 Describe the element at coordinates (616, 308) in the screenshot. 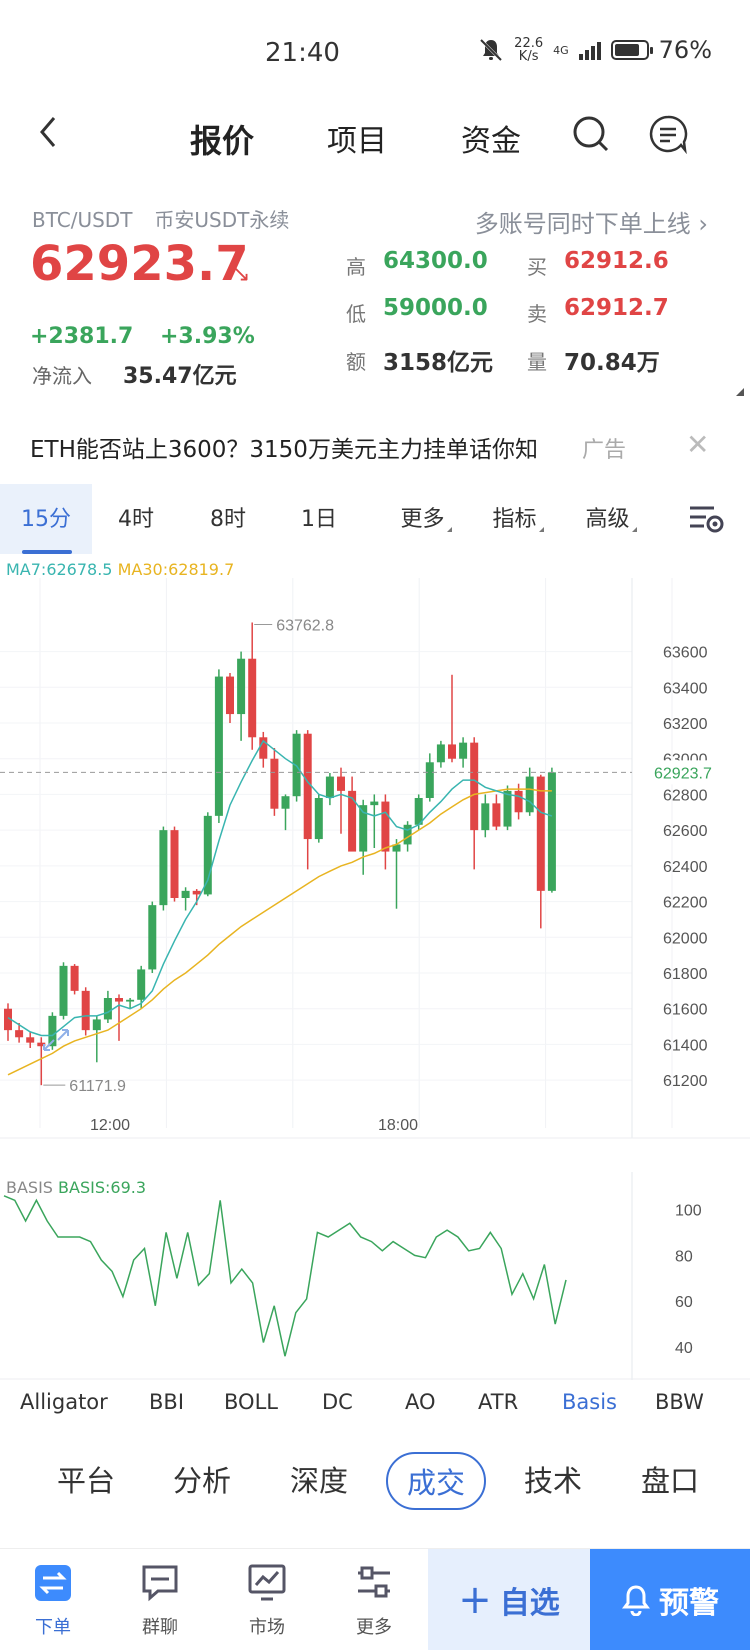

I see `ask-value: 62912.7` at that location.